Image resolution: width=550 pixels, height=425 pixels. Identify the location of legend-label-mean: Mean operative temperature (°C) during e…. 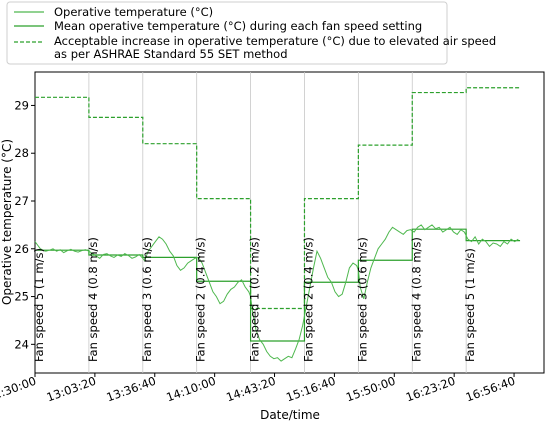
(238, 26).